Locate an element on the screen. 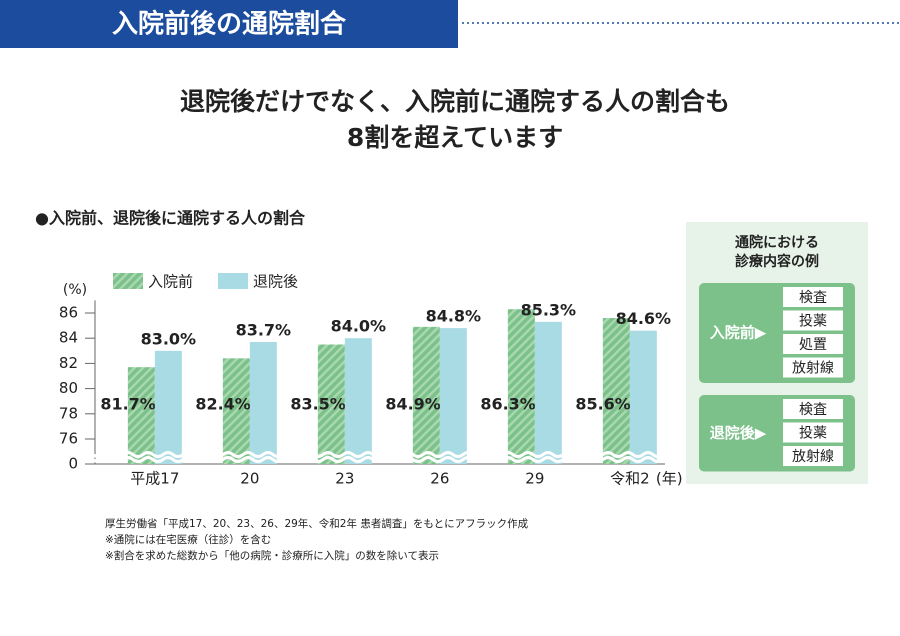 Image resolution: width=900 pixels, height=636 pixels. header-band is located at coordinates (229, 24).